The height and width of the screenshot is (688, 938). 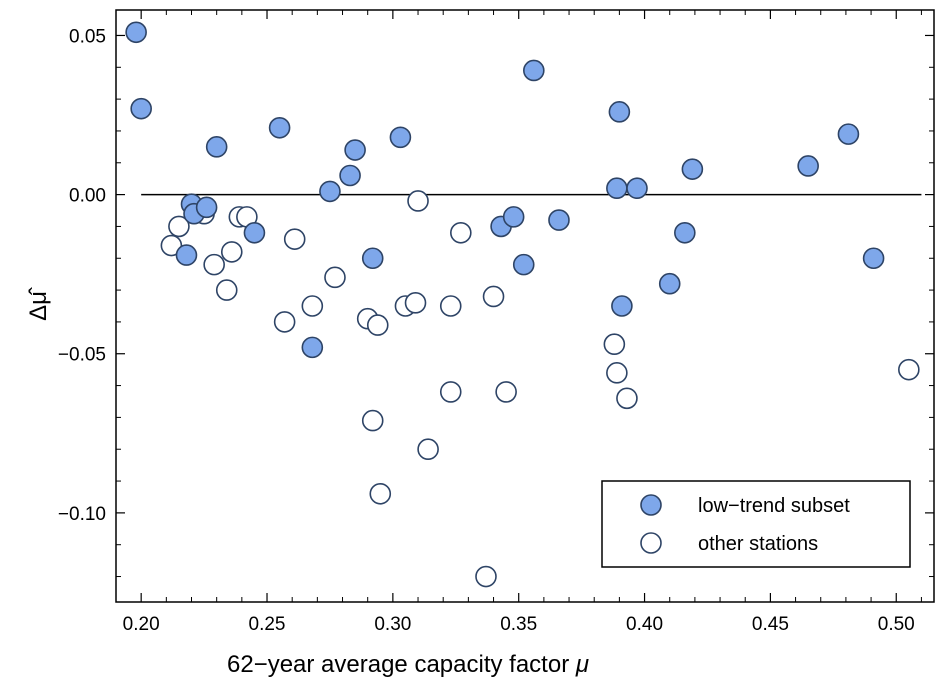 I want to click on y-tick-label: 0.00, so click(x=87, y=196).